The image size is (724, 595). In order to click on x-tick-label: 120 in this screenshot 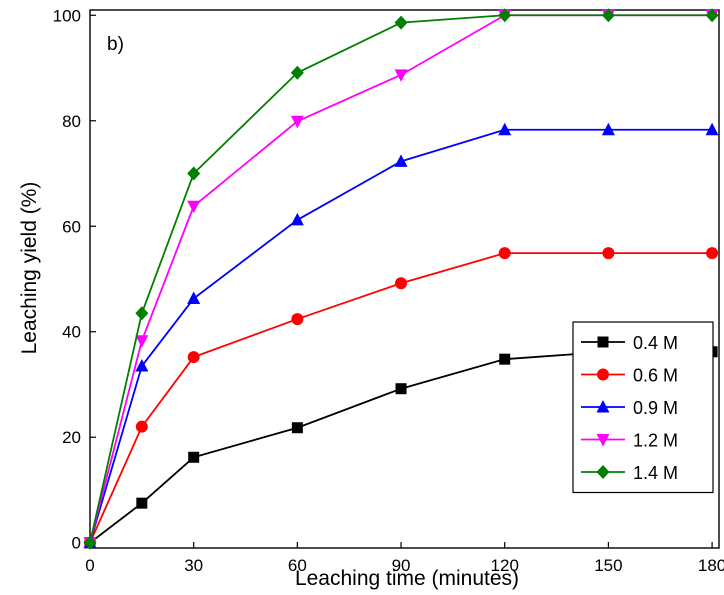, I will do `click(505, 565)`.